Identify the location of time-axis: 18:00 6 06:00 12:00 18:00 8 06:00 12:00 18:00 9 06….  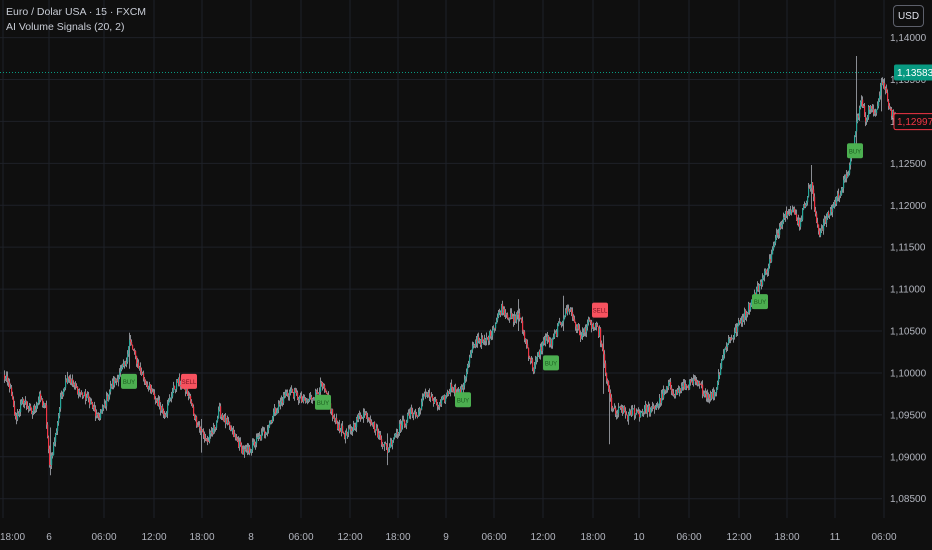
(448, 537).